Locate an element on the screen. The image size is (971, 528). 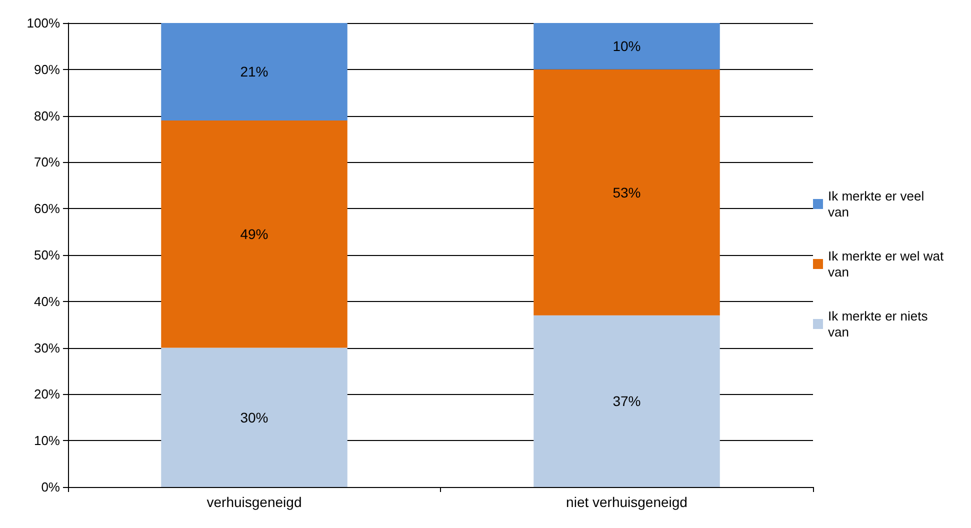
y-tick-label: 40% is located at coordinates (47, 301).